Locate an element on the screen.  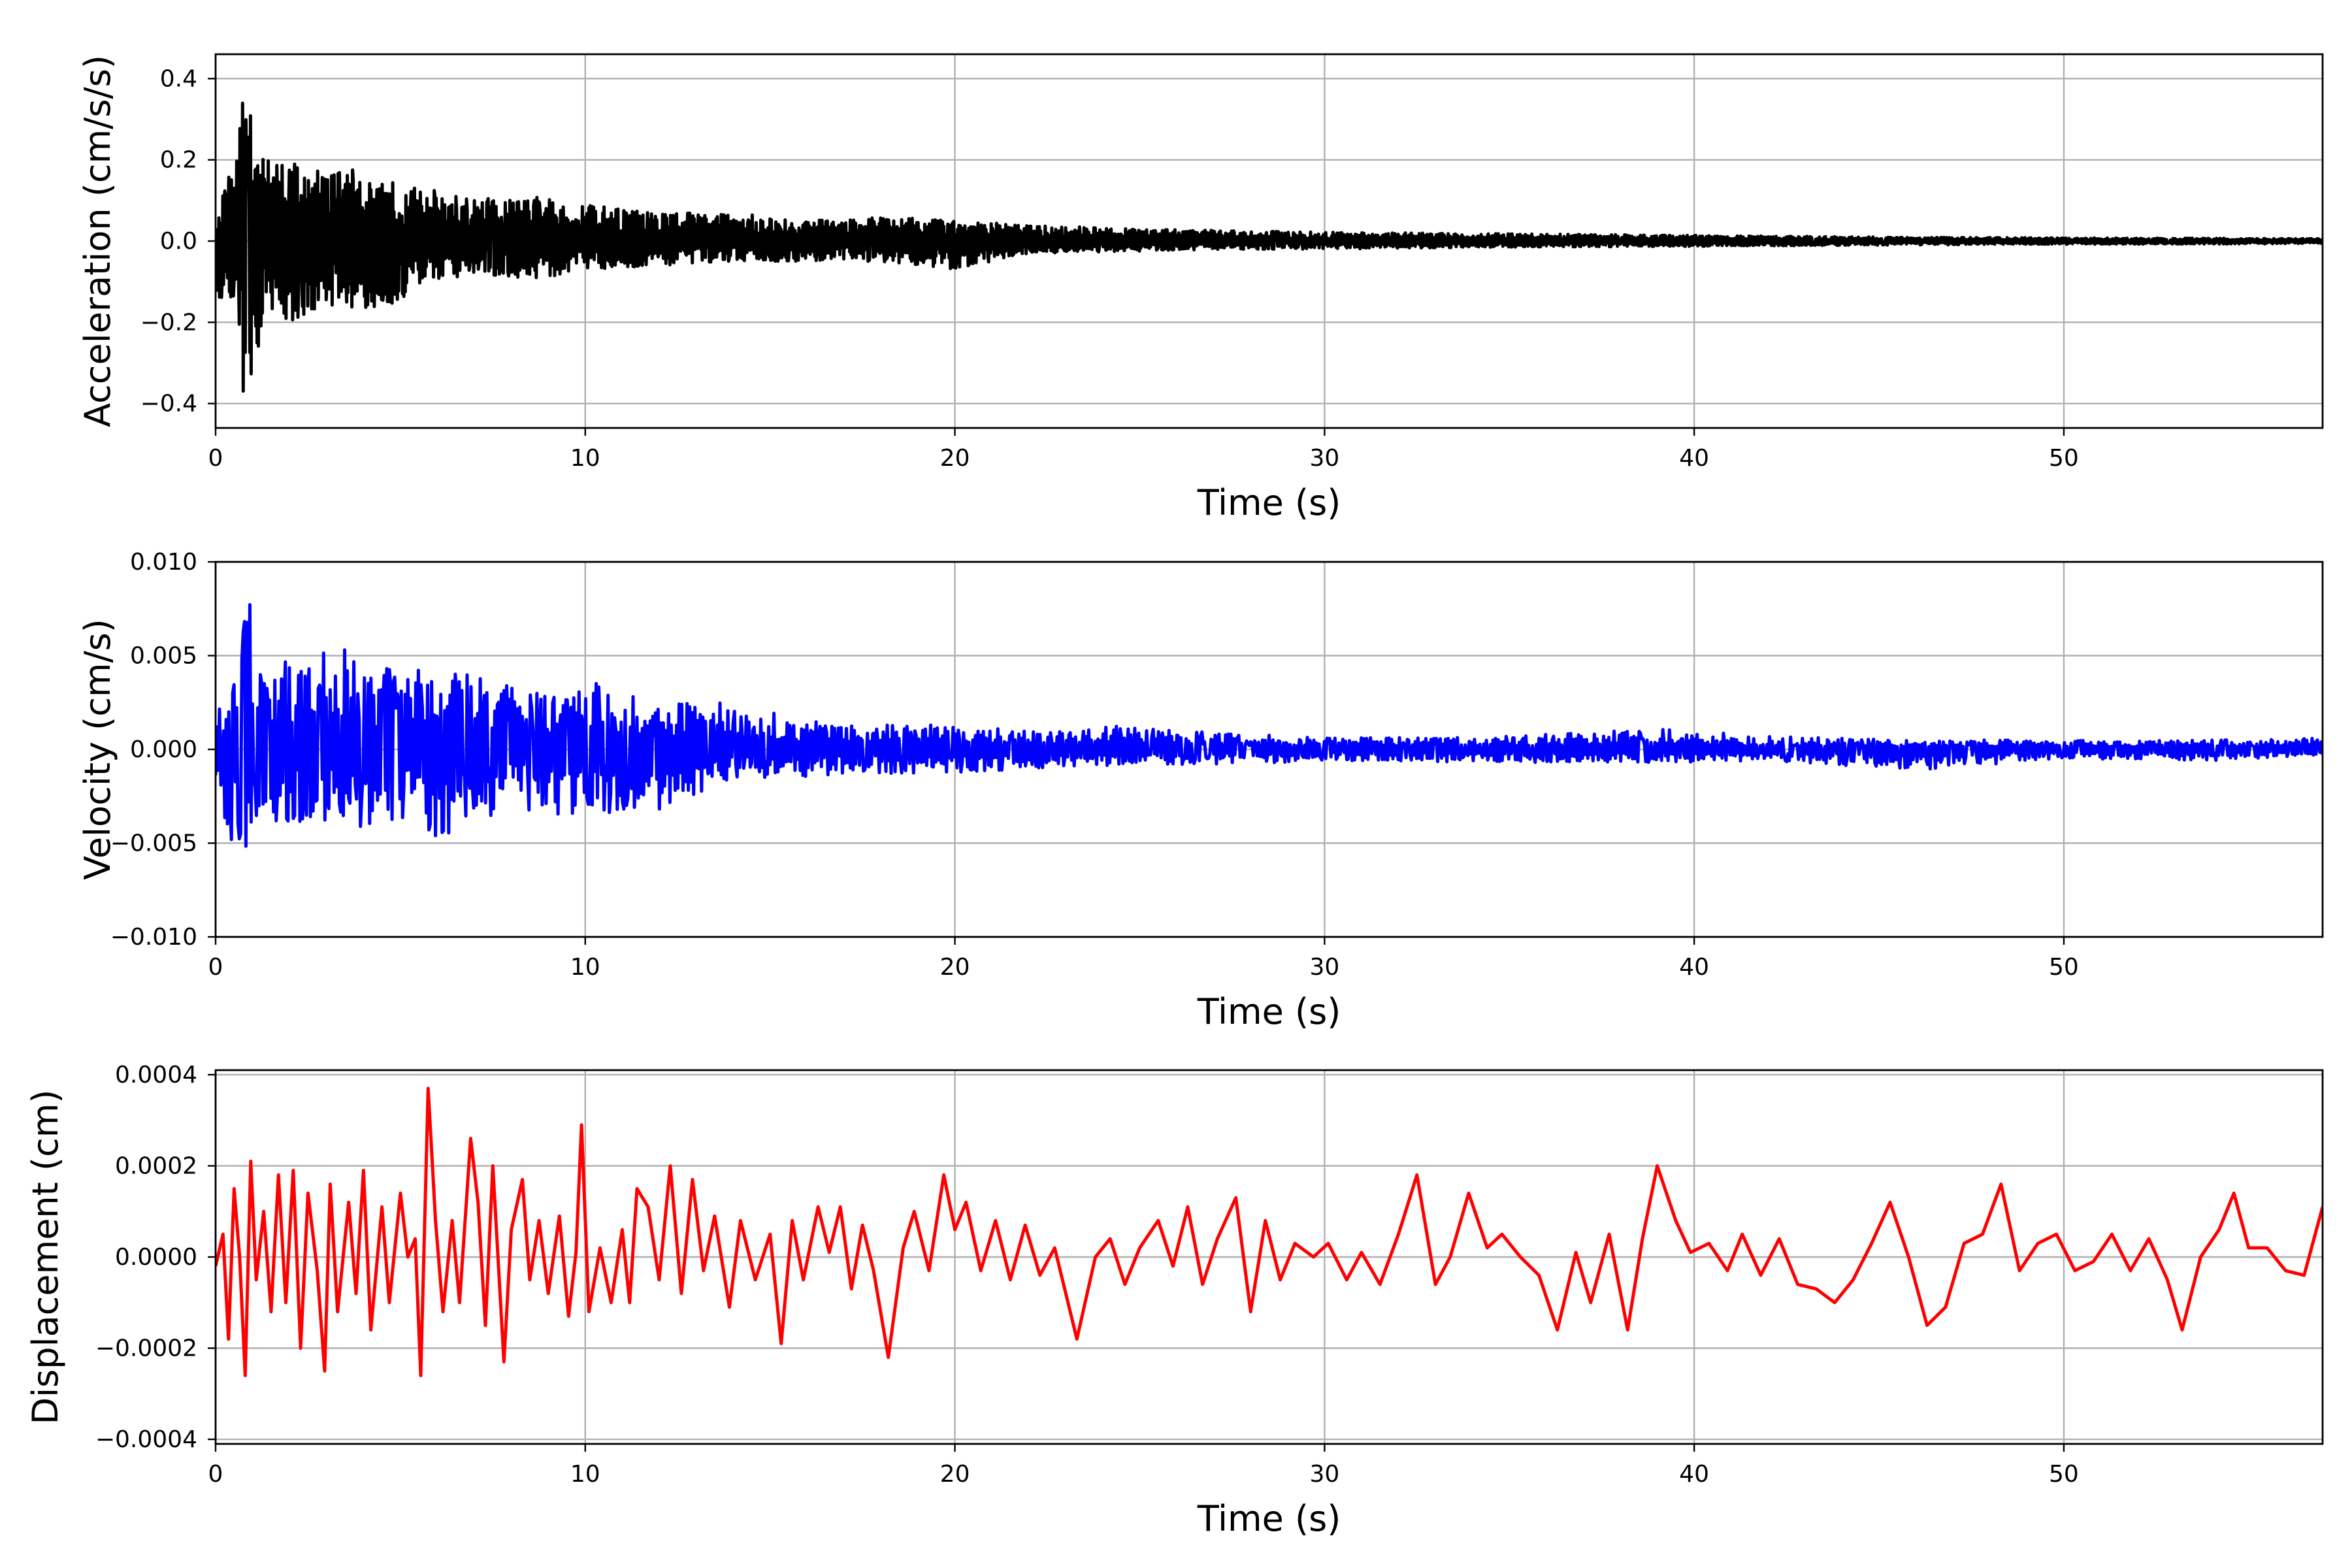
y-tick-label: 0.4 is located at coordinates (178, 78).